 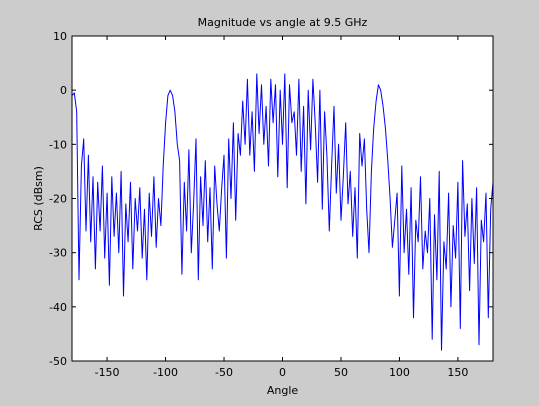 What do you see at coordinates (58, 253) in the screenshot?
I see `y-tick-label: -30` at bounding box center [58, 253].